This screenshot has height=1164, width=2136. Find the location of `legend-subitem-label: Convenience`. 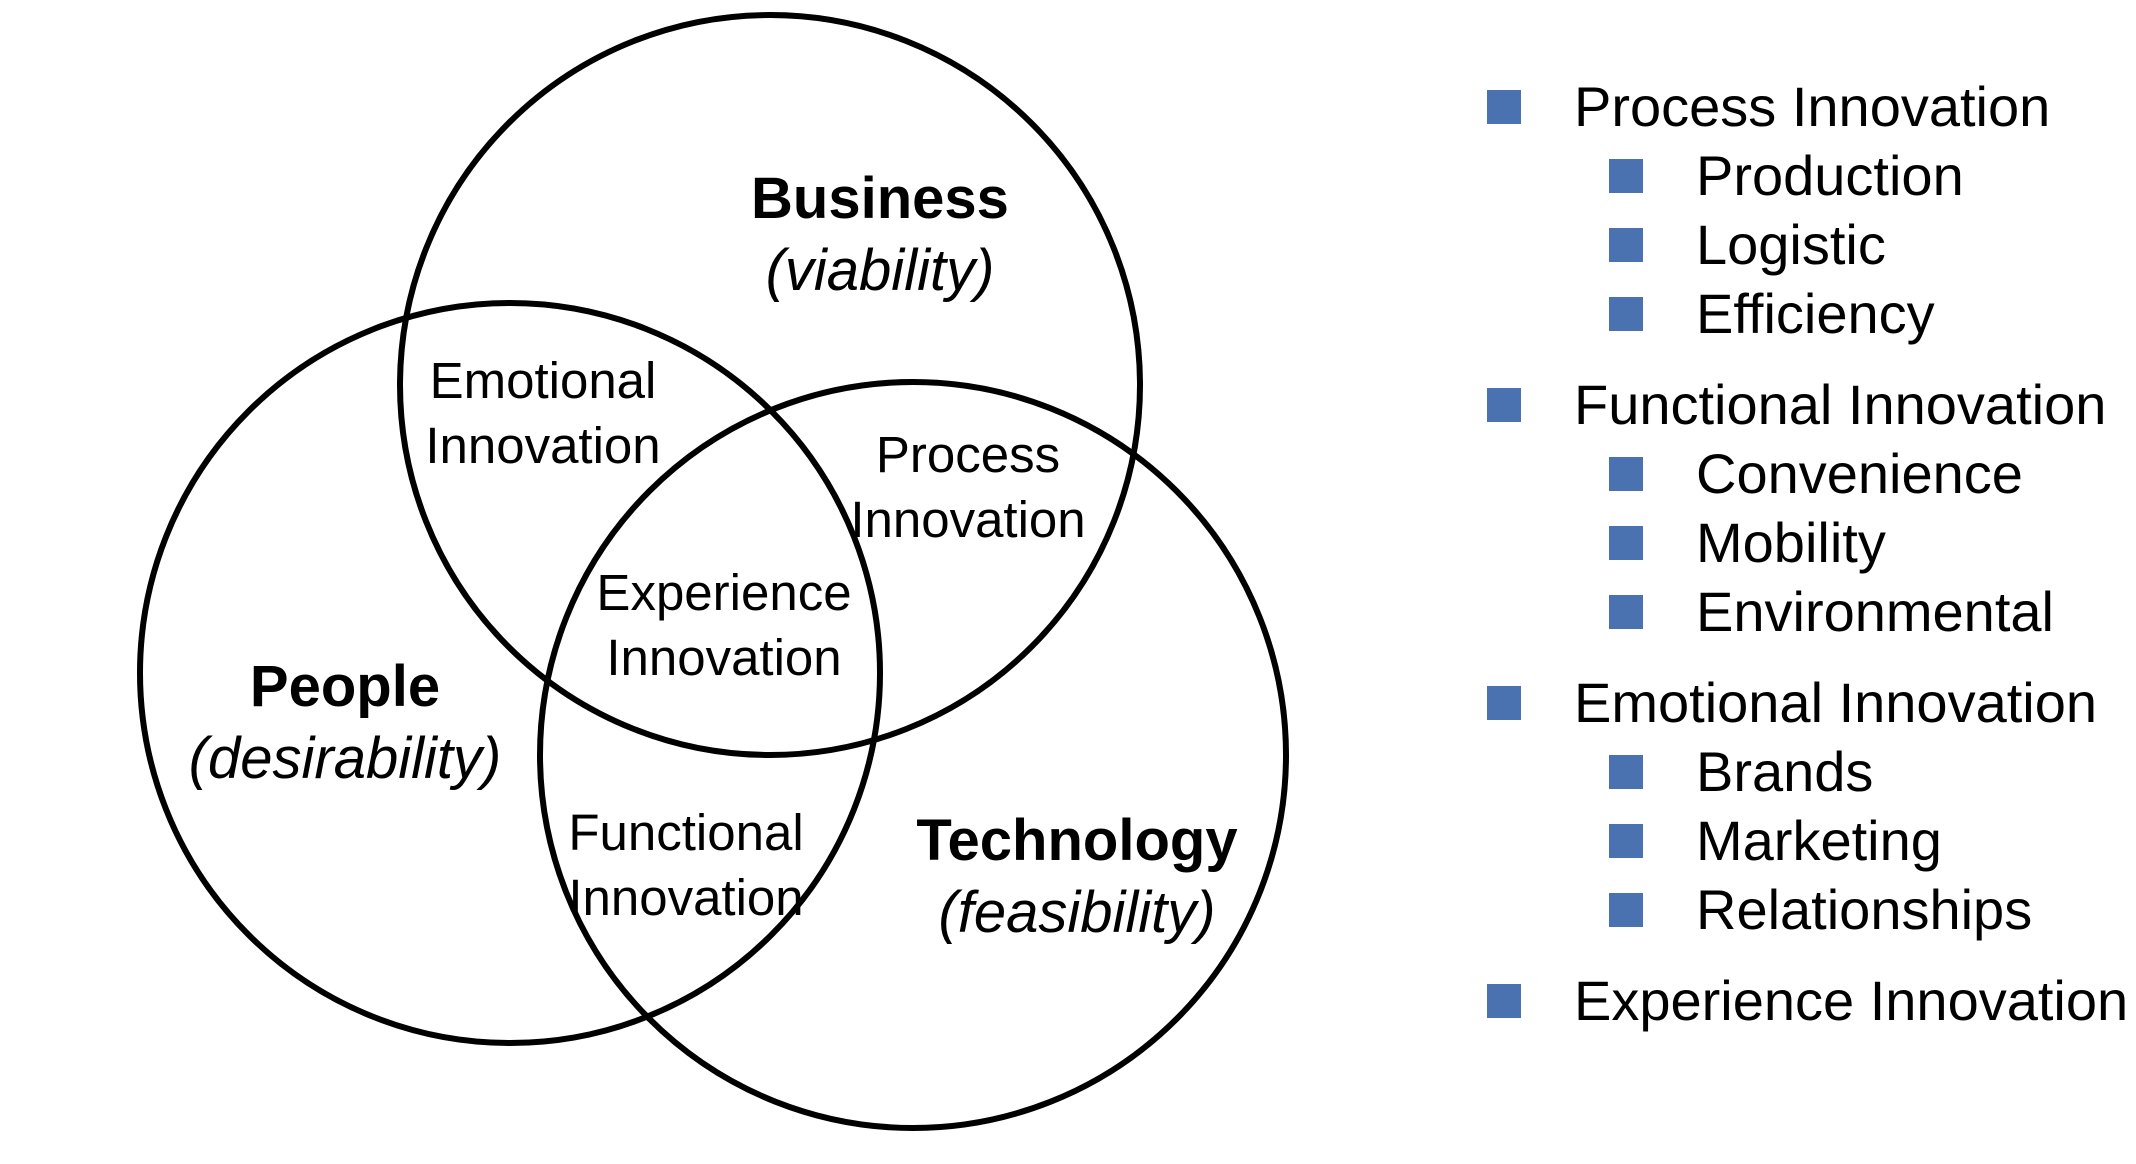

legend-subitem-label: Convenience is located at coordinates (1859, 473).